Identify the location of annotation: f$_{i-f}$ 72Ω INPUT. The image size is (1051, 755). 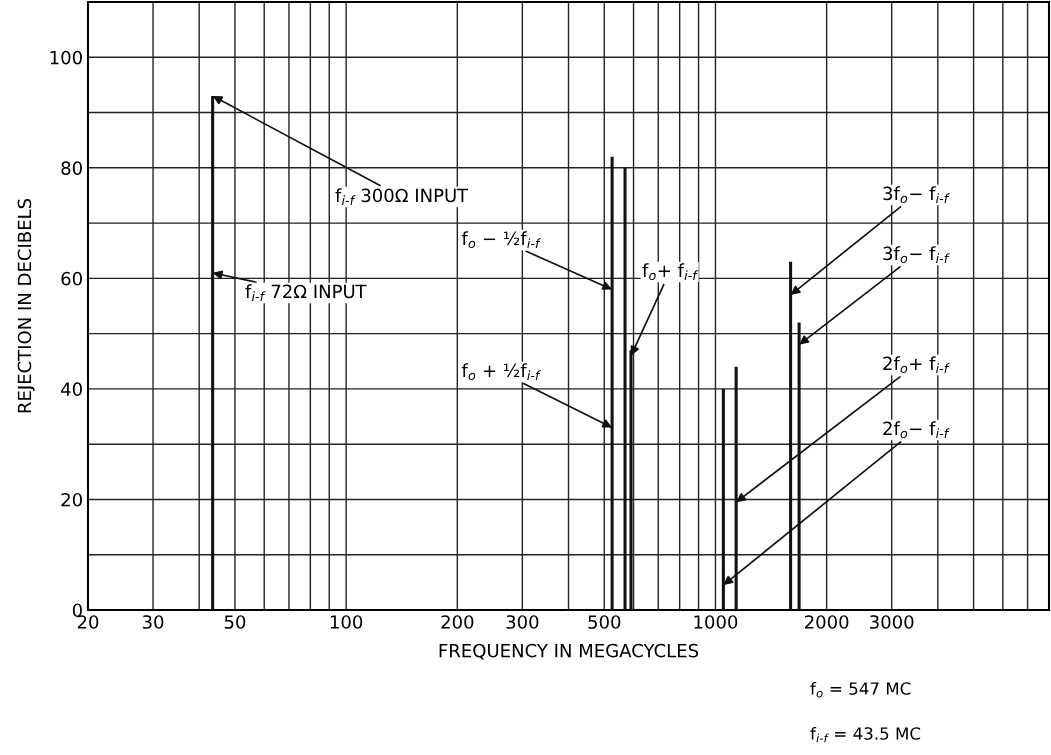
(306, 292).